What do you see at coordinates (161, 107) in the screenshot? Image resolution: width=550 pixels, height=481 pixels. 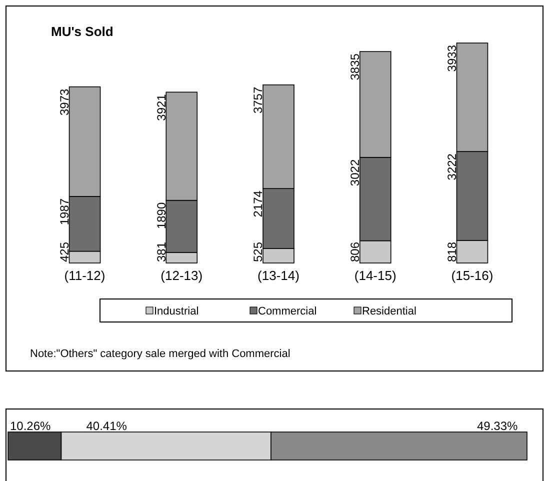 I see `data-label: 3921` at bounding box center [161, 107].